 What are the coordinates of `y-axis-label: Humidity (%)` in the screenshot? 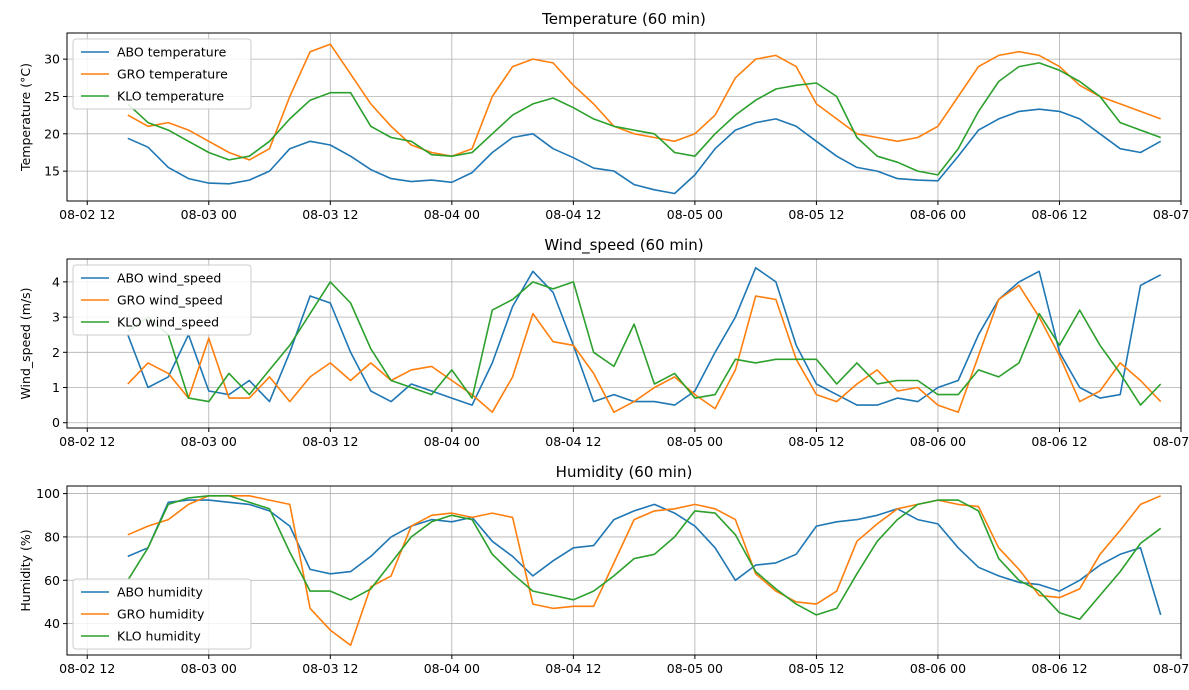 It's located at (25, 570).